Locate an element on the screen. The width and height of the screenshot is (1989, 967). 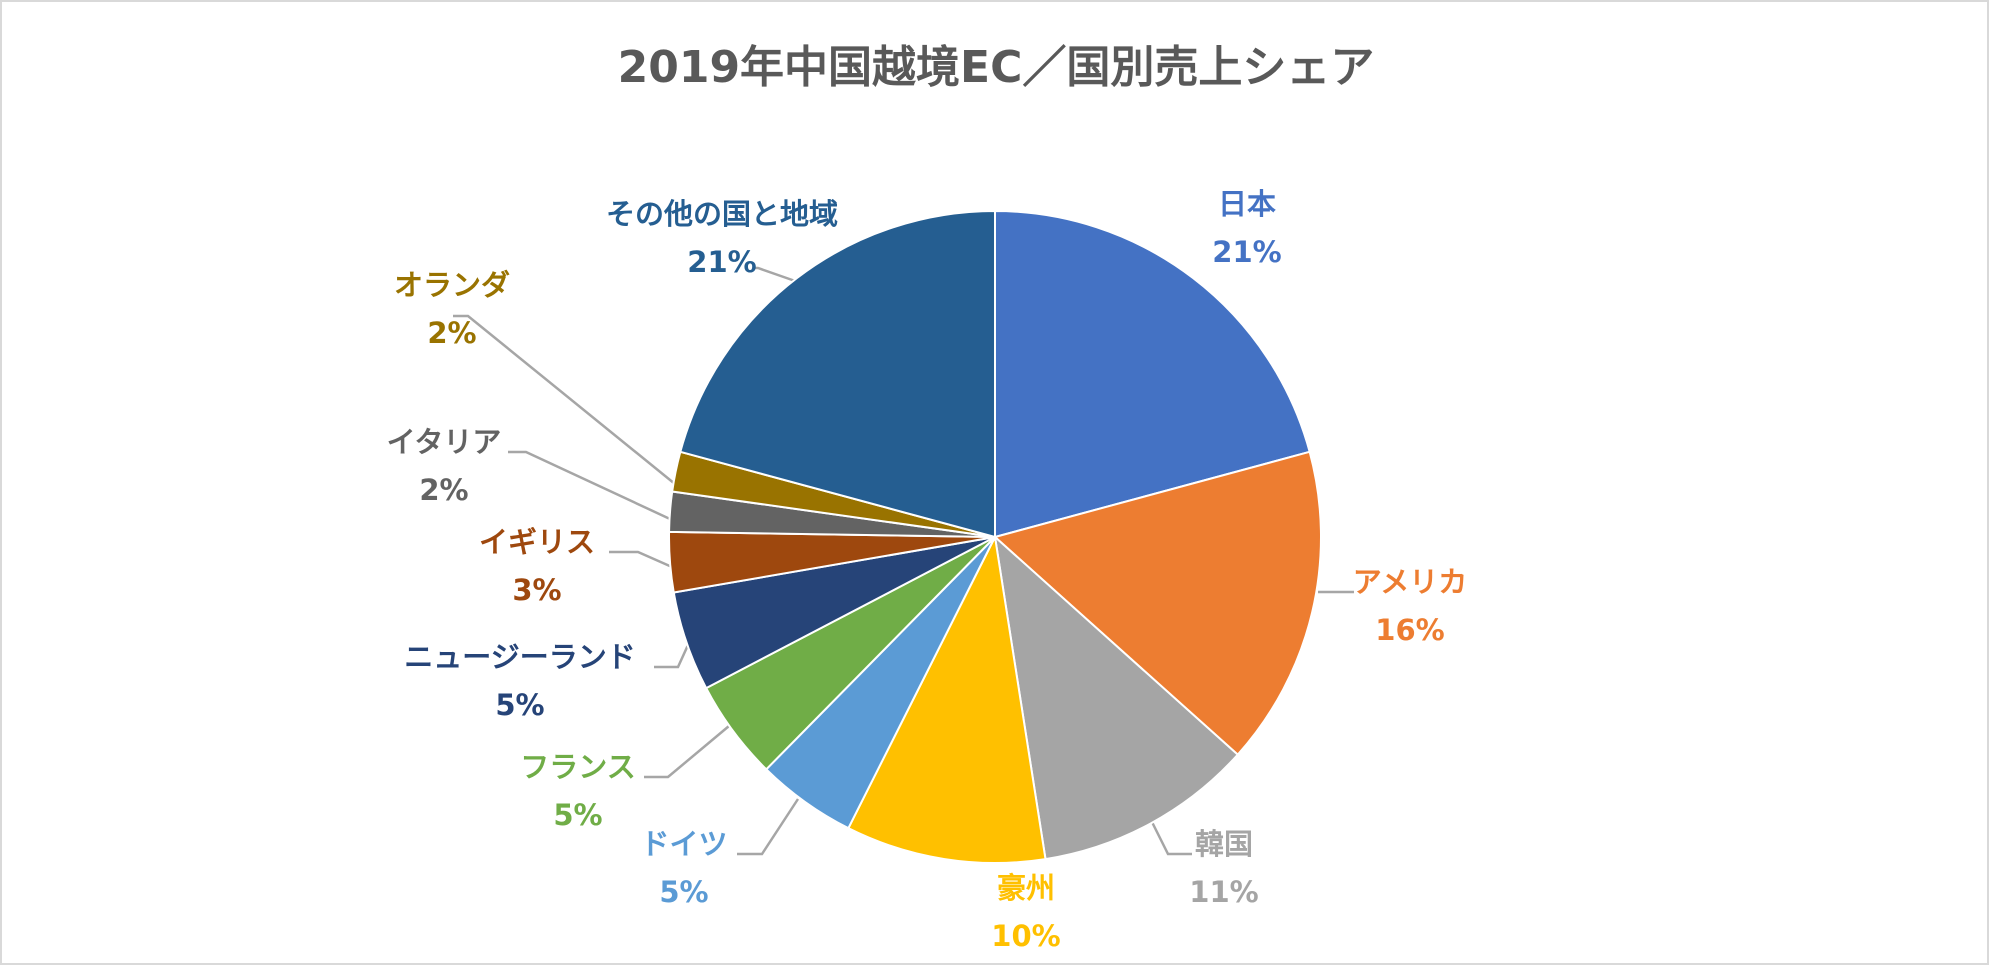
slice-name-label: フランス is located at coordinates (577, 767).